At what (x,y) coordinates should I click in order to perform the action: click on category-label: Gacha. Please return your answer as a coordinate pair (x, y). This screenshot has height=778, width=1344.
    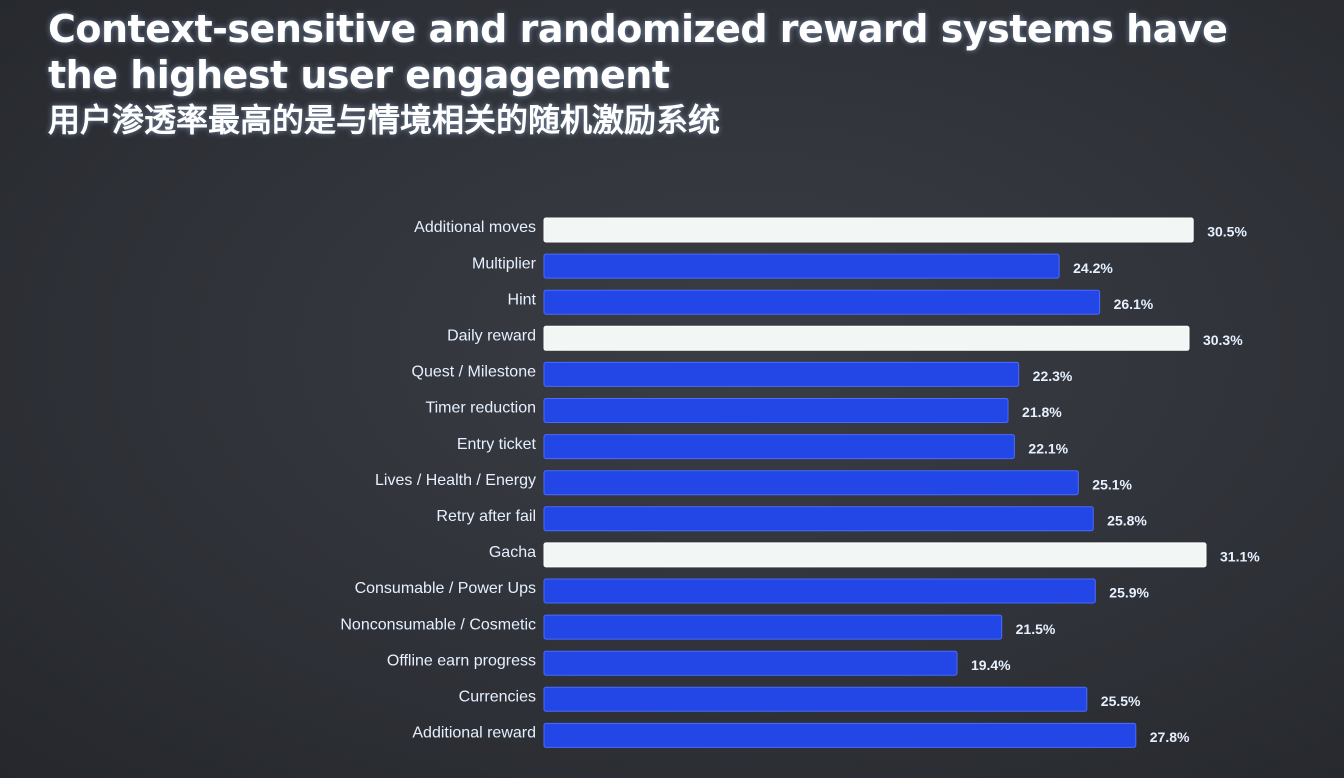
    Looking at the image, I should click on (512, 552).